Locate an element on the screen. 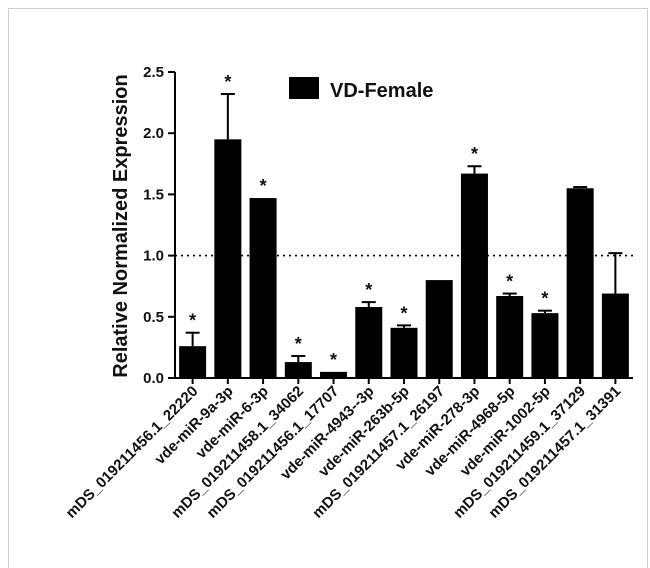 This screenshot has width=650, height=568. y-tick-label: 0.0 is located at coordinates (153, 378).